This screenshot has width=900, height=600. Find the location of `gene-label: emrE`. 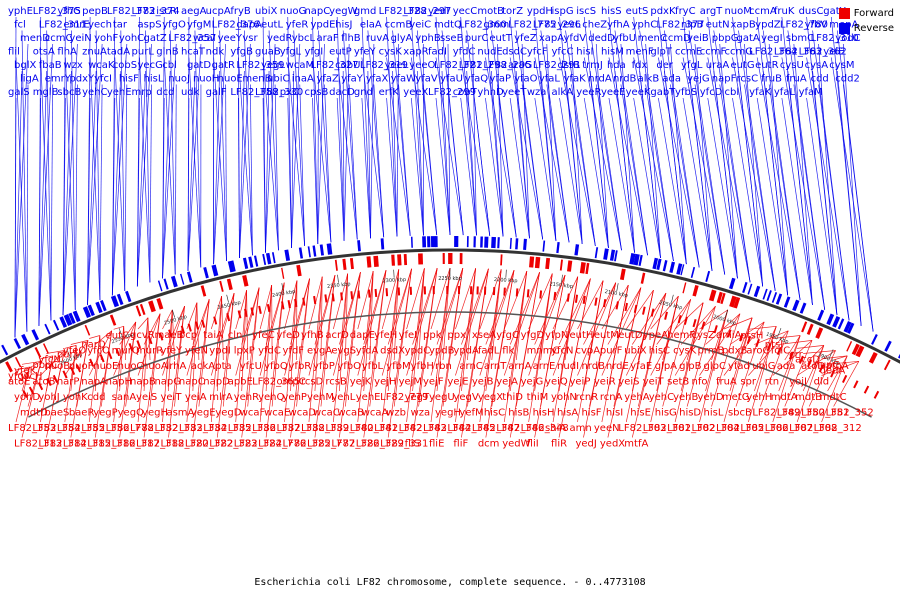

gene-label: emrE is located at coordinates (76, 25).